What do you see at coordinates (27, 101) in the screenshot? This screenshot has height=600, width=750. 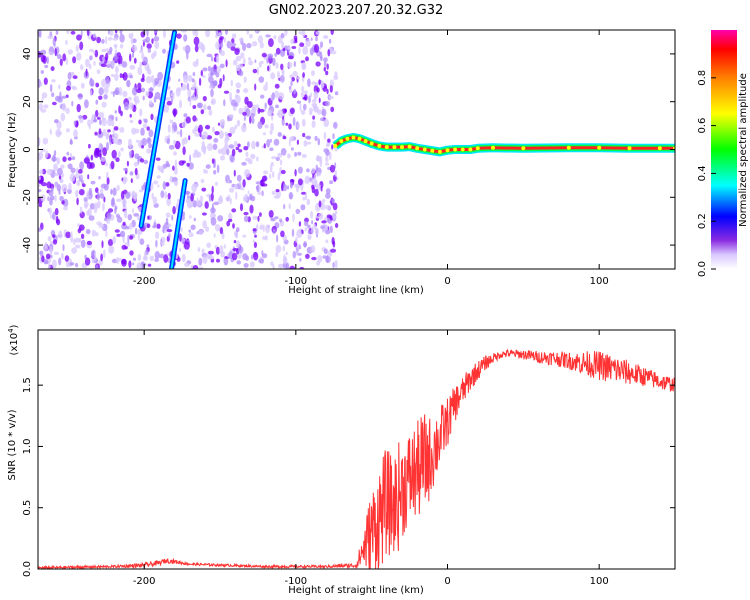 I see `spectrogram-y-tick-label: 20` at bounding box center [27, 101].